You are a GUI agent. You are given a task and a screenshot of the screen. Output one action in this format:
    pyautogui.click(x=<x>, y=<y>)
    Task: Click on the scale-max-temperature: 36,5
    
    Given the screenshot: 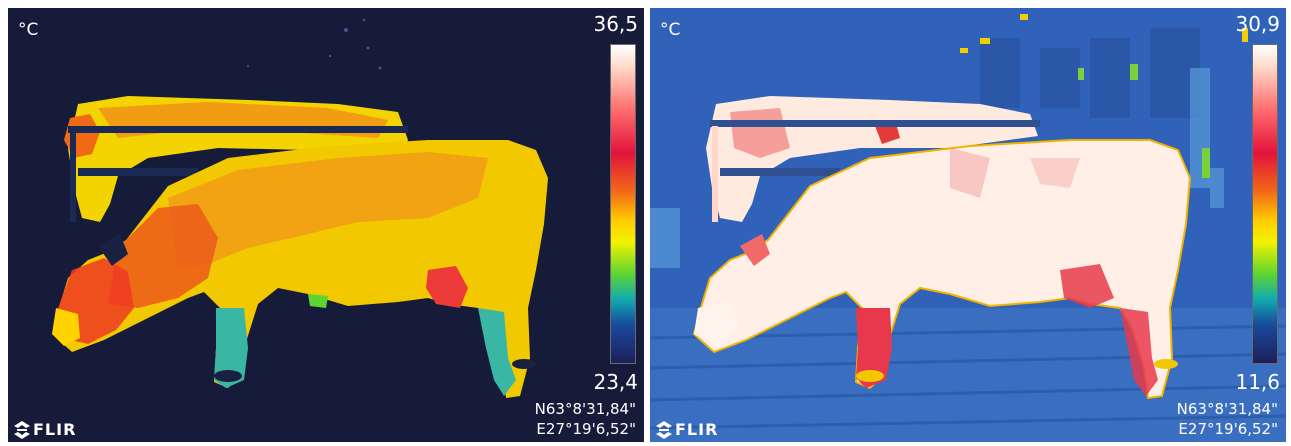 What is the action you would take?
    pyautogui.click(x=615, y=24)
    